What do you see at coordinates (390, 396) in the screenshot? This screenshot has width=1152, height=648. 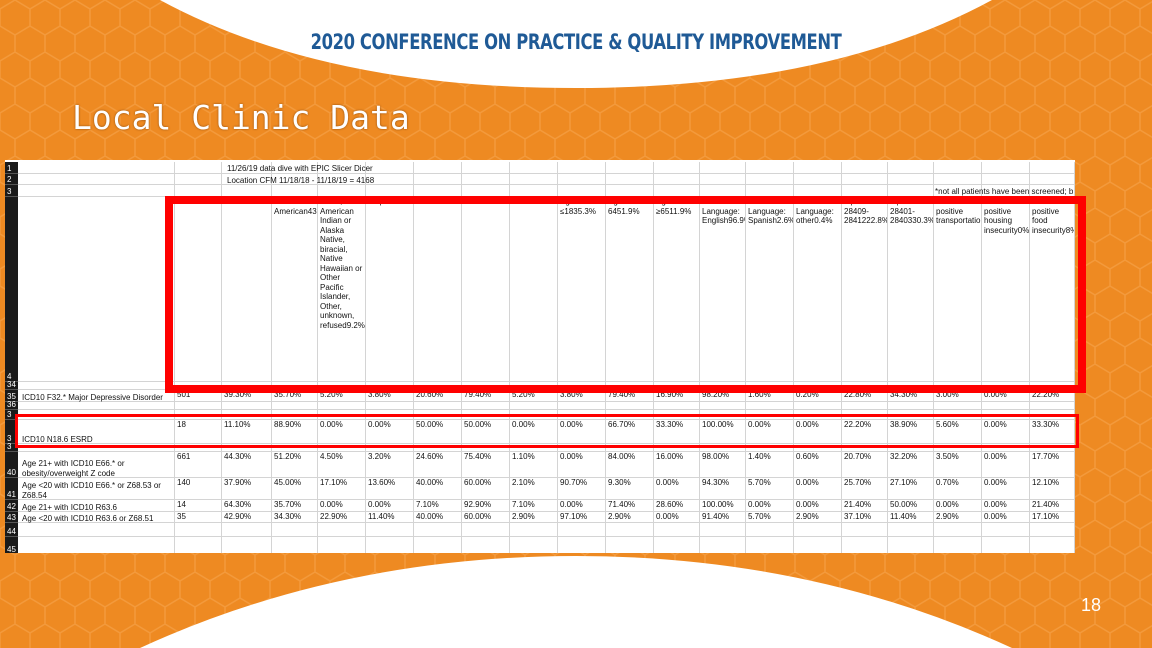 I see `data-cell num: 3.80%` at bounding box center [390, 396].